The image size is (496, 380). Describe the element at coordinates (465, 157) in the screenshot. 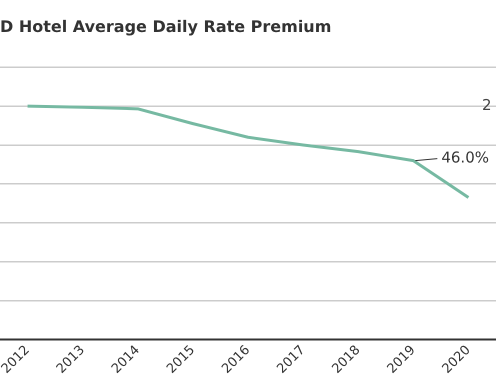

I see `data-label: 46.0%` at that location.